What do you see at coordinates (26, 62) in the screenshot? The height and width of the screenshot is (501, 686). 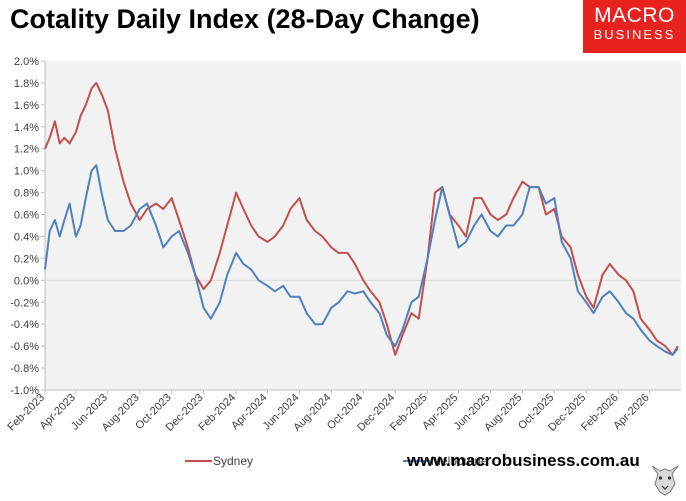 I see `y-tick-label: 2.0%` at bounding box center [26, 62].